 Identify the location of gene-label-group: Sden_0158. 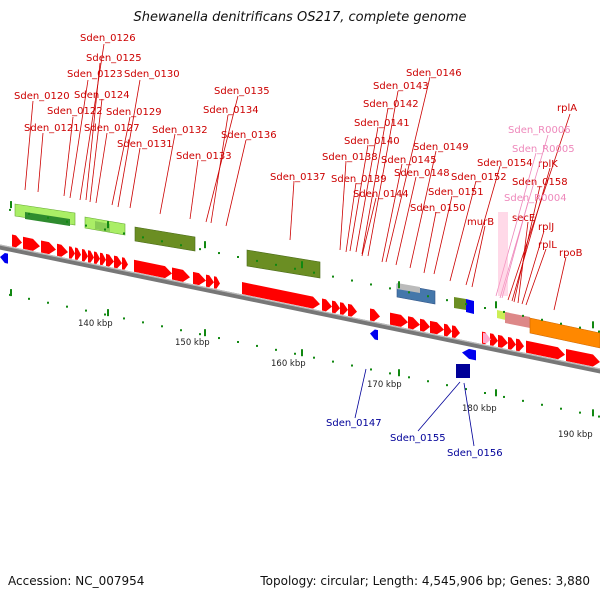
(540, 240).